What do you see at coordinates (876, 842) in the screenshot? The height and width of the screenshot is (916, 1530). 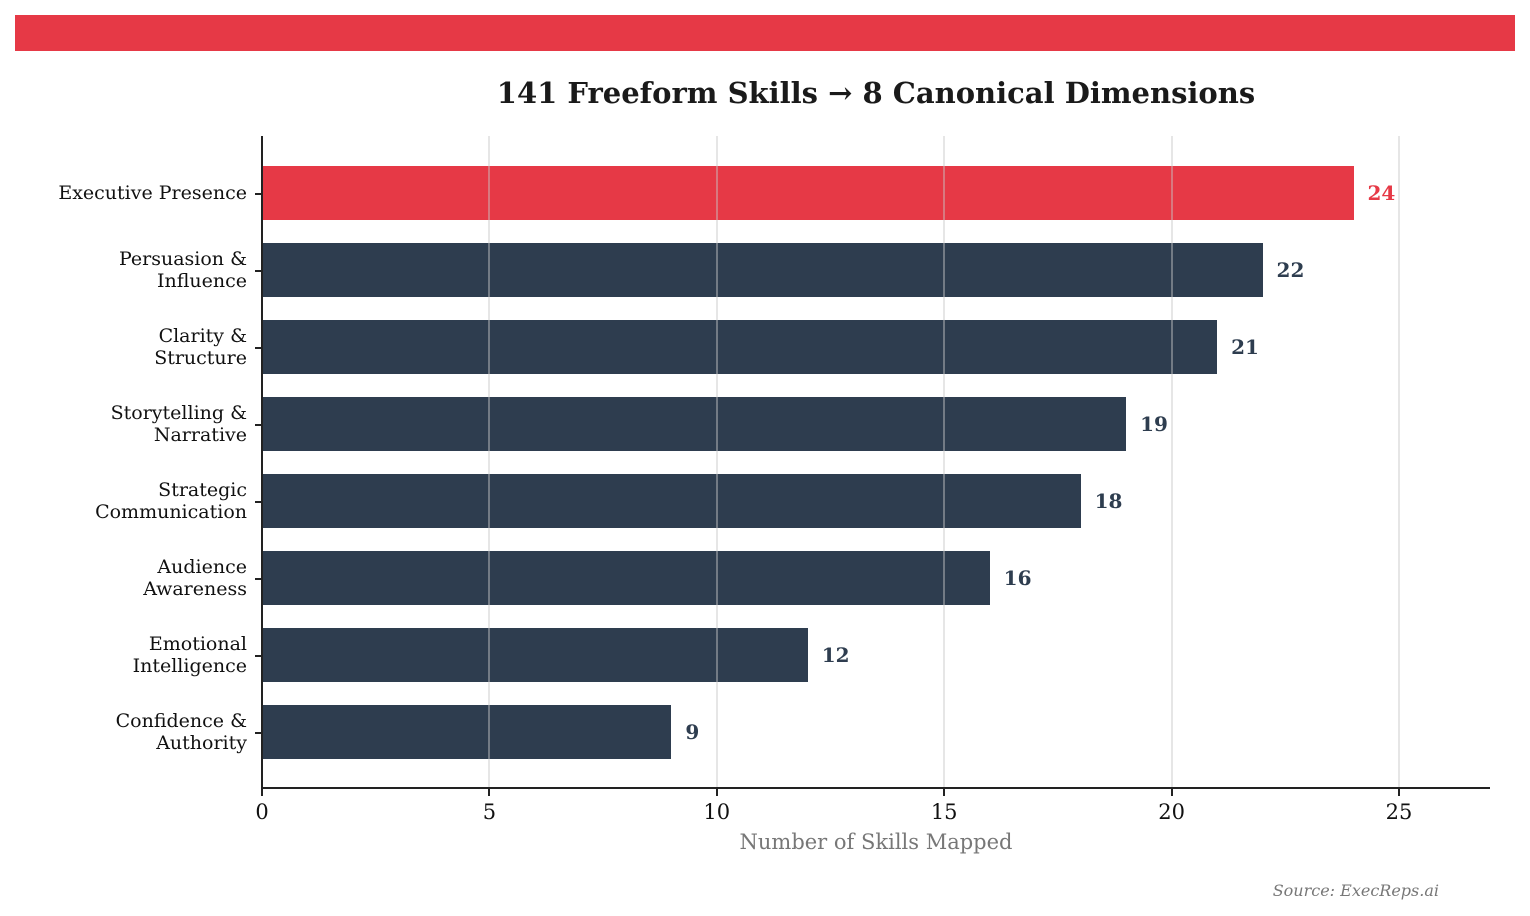 I see `x-axis-title: Number of Skills Mapped` at bounding box center [876, 842].